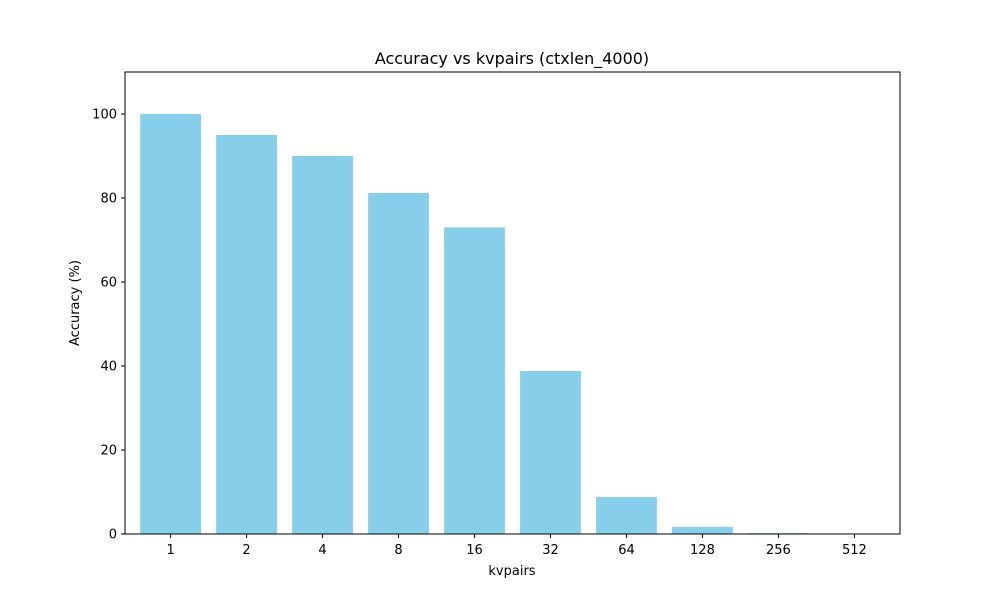 This screenshot has height=600, width=1000. I want to click on x-tick-label: 64, so click(626, 550).